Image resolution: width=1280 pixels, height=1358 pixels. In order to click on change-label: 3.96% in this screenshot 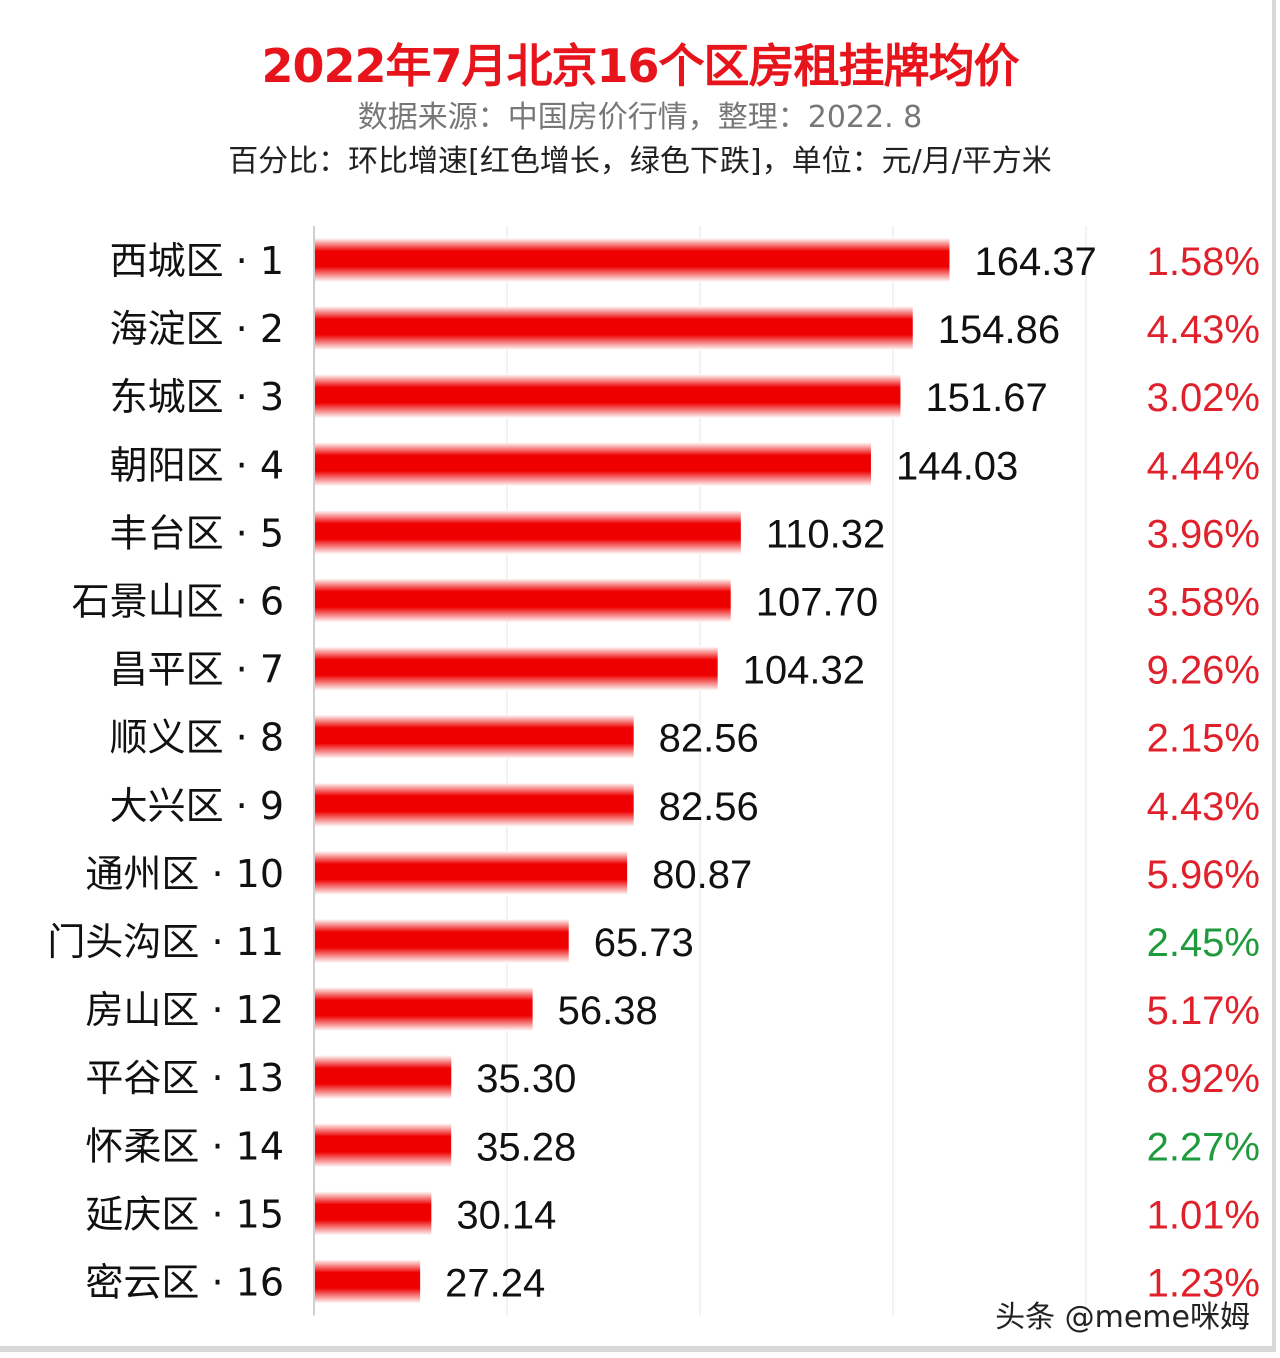, I will do `click(1203, 534)`.